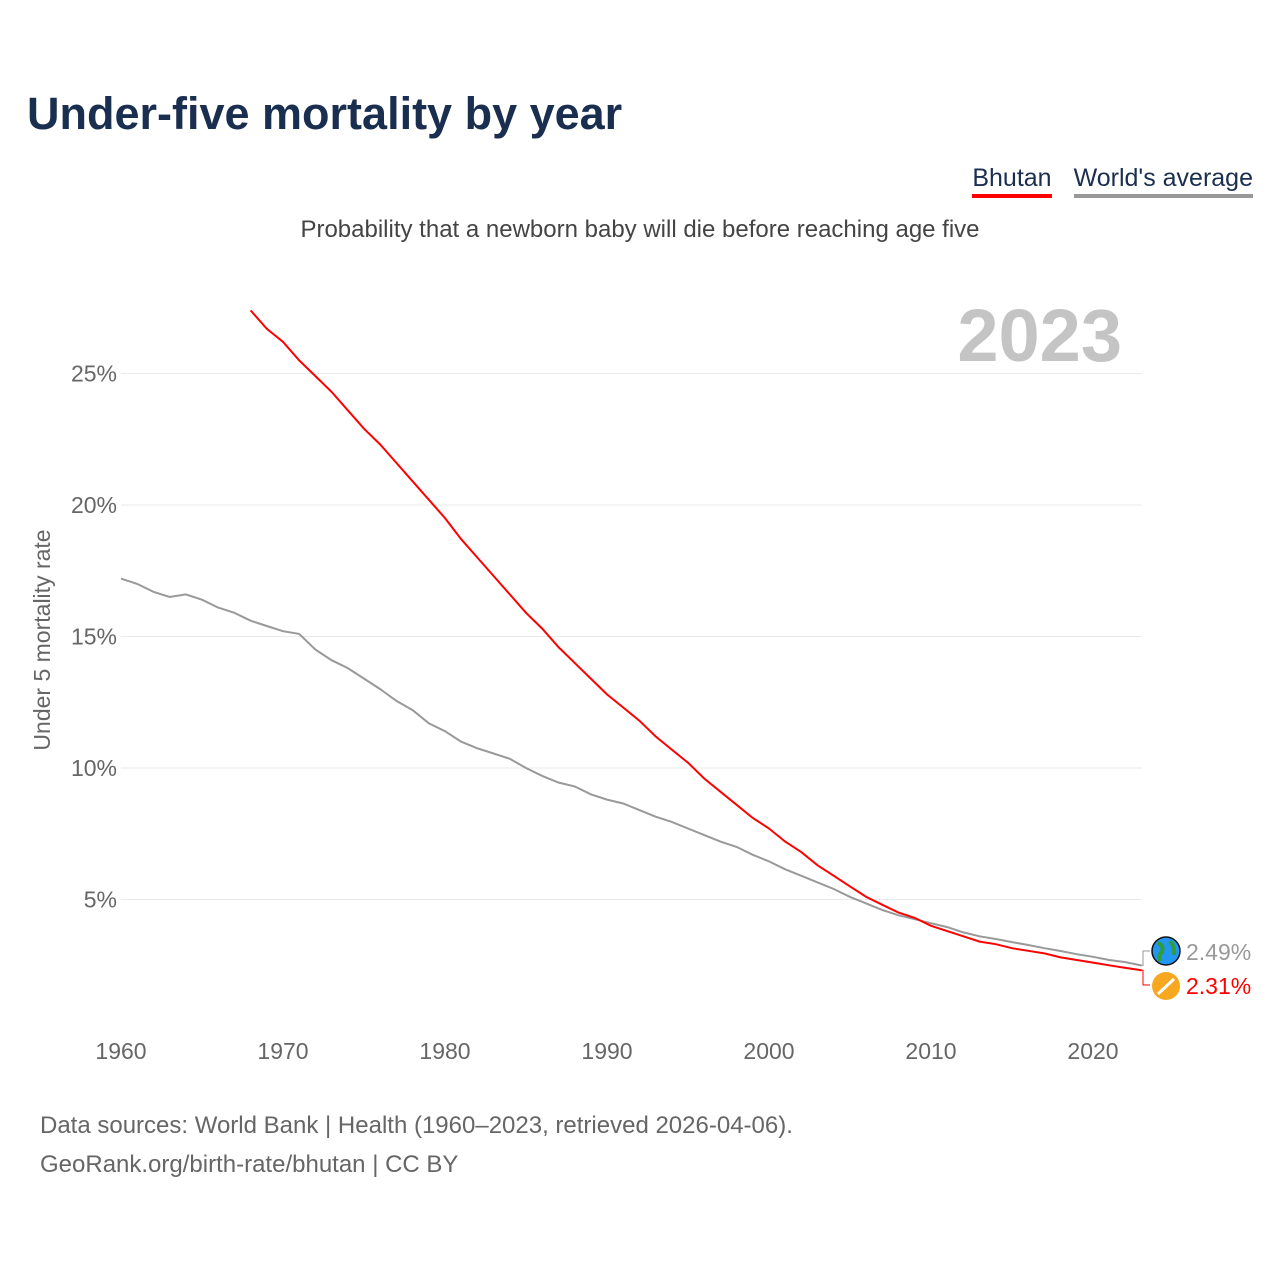  I want to click on footer-link: GeoRank.org/birth-rate/bhutan | CC BY, so click(249, 1164).